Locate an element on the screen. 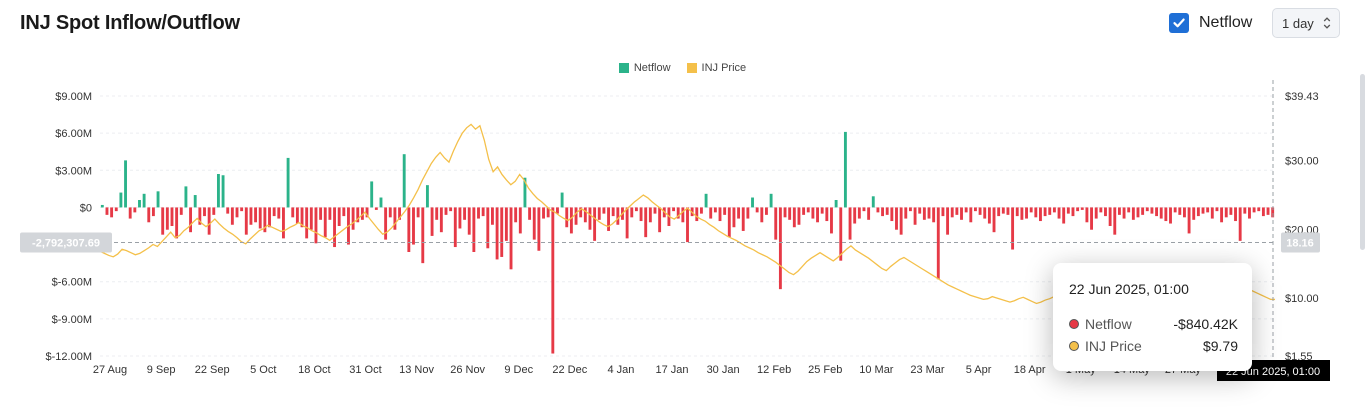 This screenshot has width=1365, height=411. legend-item-inj-price: INJ Price is located at coordinates (716, 68).